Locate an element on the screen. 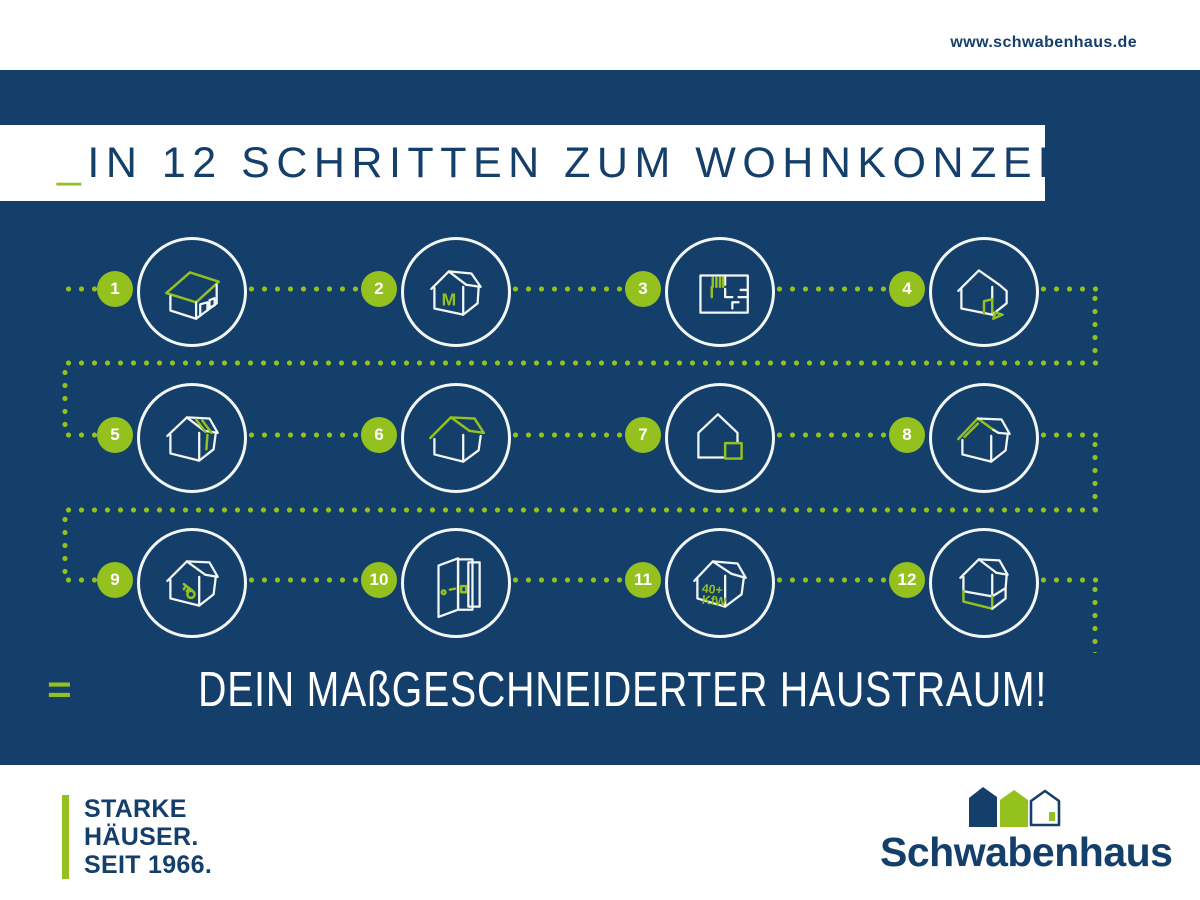  step-badge-4: 4 is located at coordinates (907, 289).